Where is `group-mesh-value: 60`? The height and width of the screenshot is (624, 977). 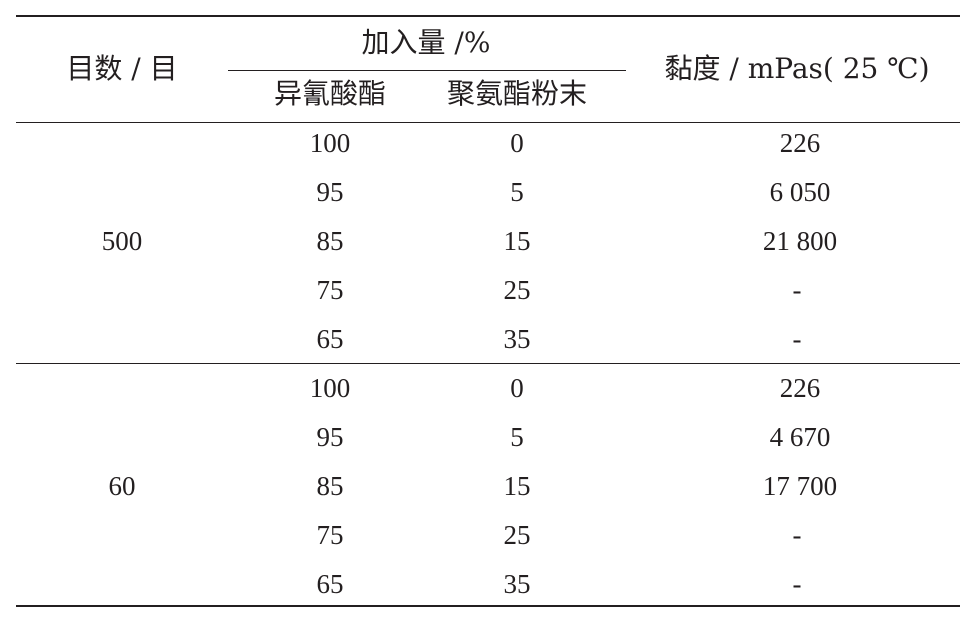 group-mesh-value: 60 is located at coordinates (122, 486).